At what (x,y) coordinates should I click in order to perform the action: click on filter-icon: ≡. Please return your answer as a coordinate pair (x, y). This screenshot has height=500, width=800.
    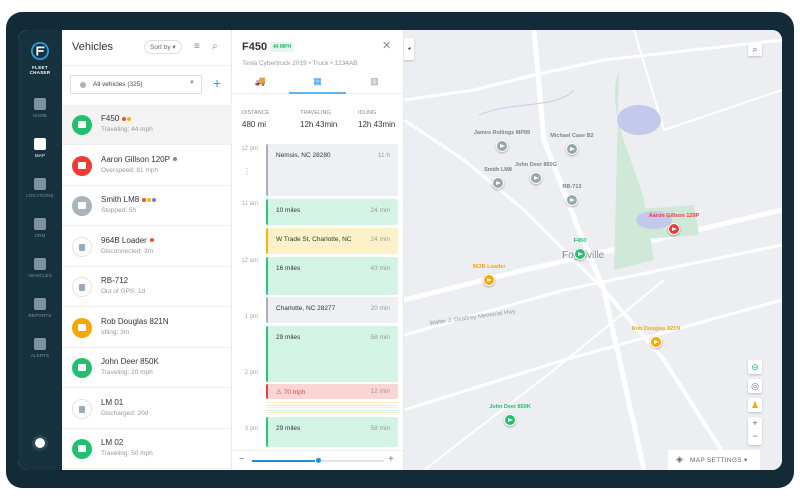
    Looking at the image, I should click on (197, 46).